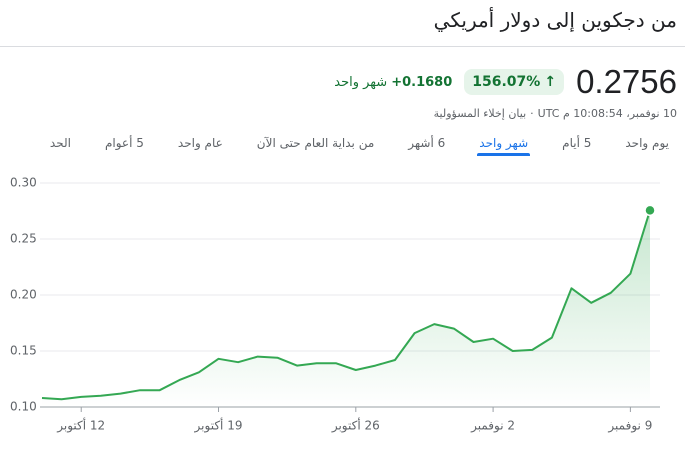 The width and height of the screenshot is (685, 449). Describe the element at coordinates (555, 20) in the screenshot. I see `title: من دجكوين إلى دولار أمريكي` at that location.